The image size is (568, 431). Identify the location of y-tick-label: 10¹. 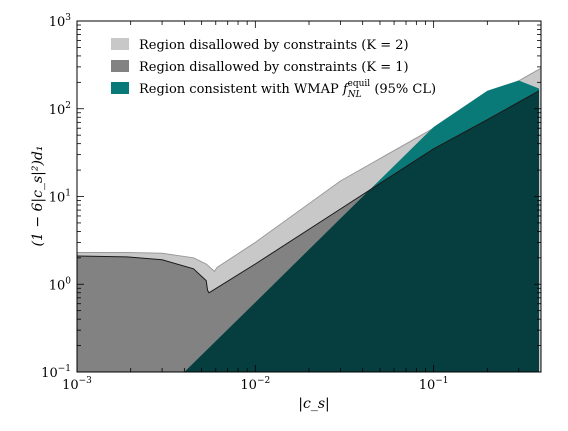
(60, 197).